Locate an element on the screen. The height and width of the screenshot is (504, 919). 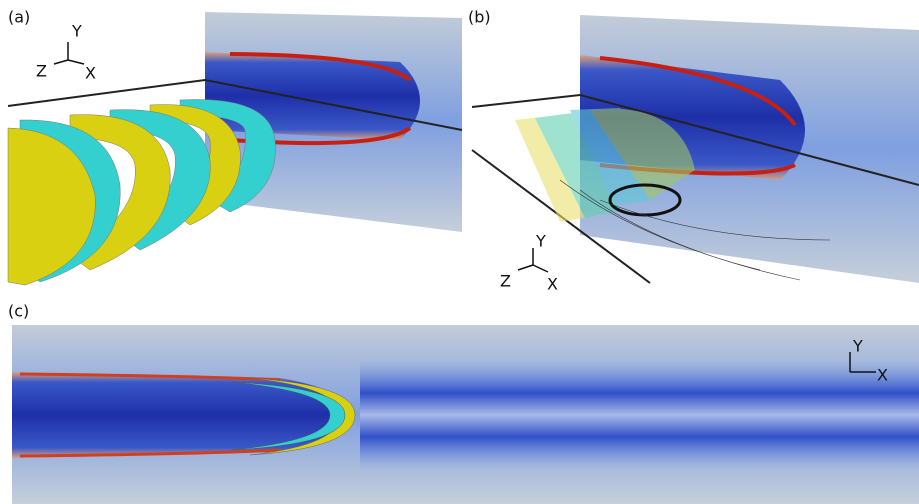
panel-label: (a) is located at coordinates (19, 17).